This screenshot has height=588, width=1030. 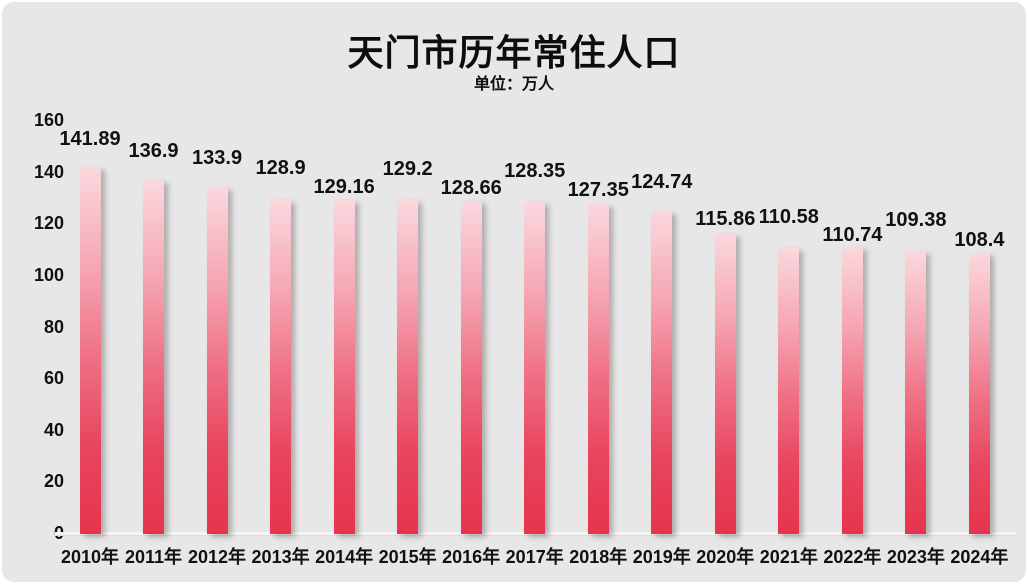 What do you see at coordinates (662, 182) in the screenshot?
I see `bar-value-label: 124.74` at bounding box center [662, 182].